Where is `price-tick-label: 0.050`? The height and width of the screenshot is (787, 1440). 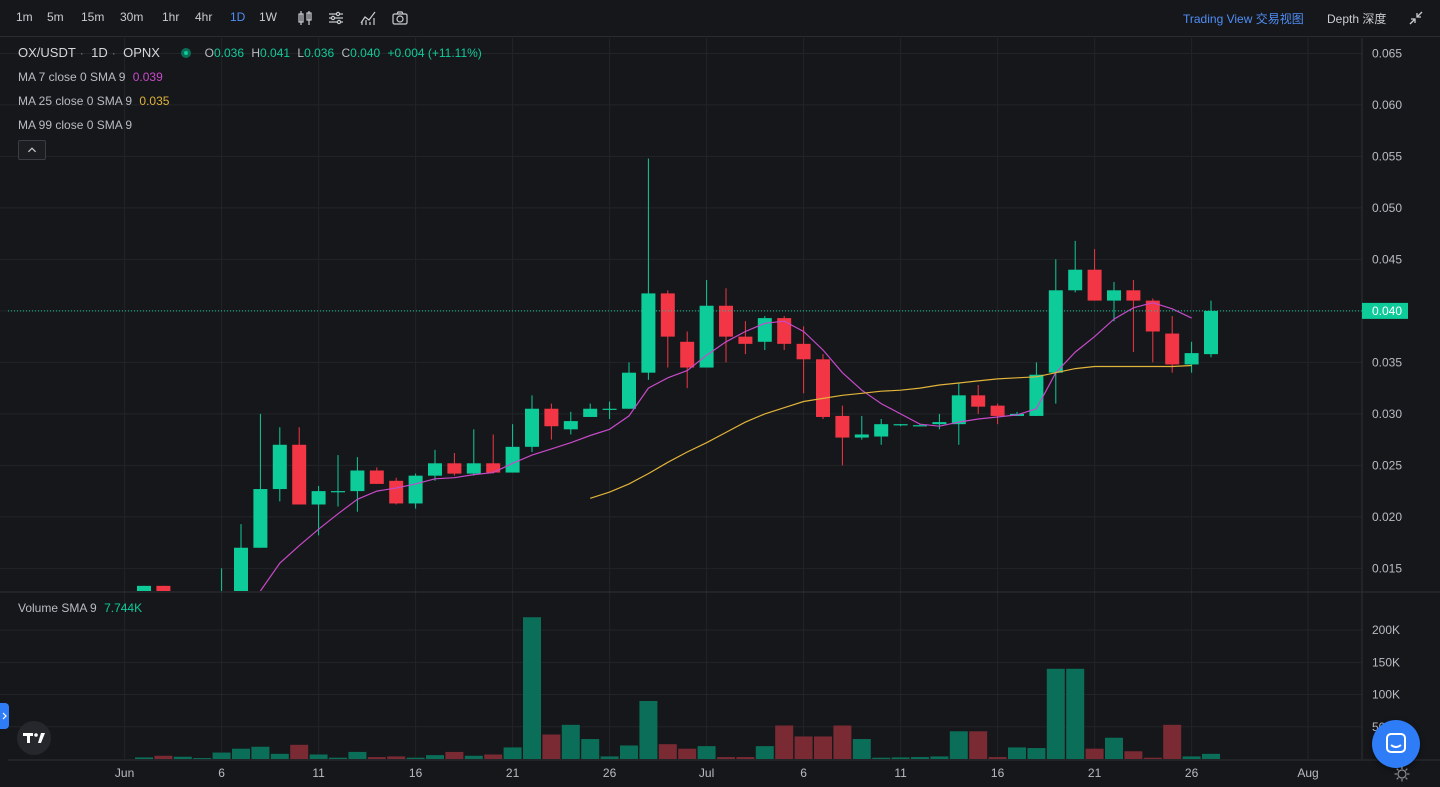 price-tick-label: 0.050 is located at coordinates (1387, 208).